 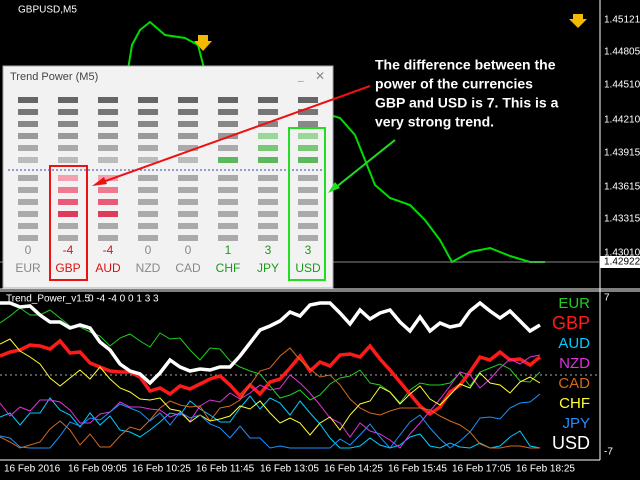 What do you see at coordinates (48, 299) in the screenshot?
I see `indicator-name: Trend_Power_v1.5` at bounding box center [48, 299].